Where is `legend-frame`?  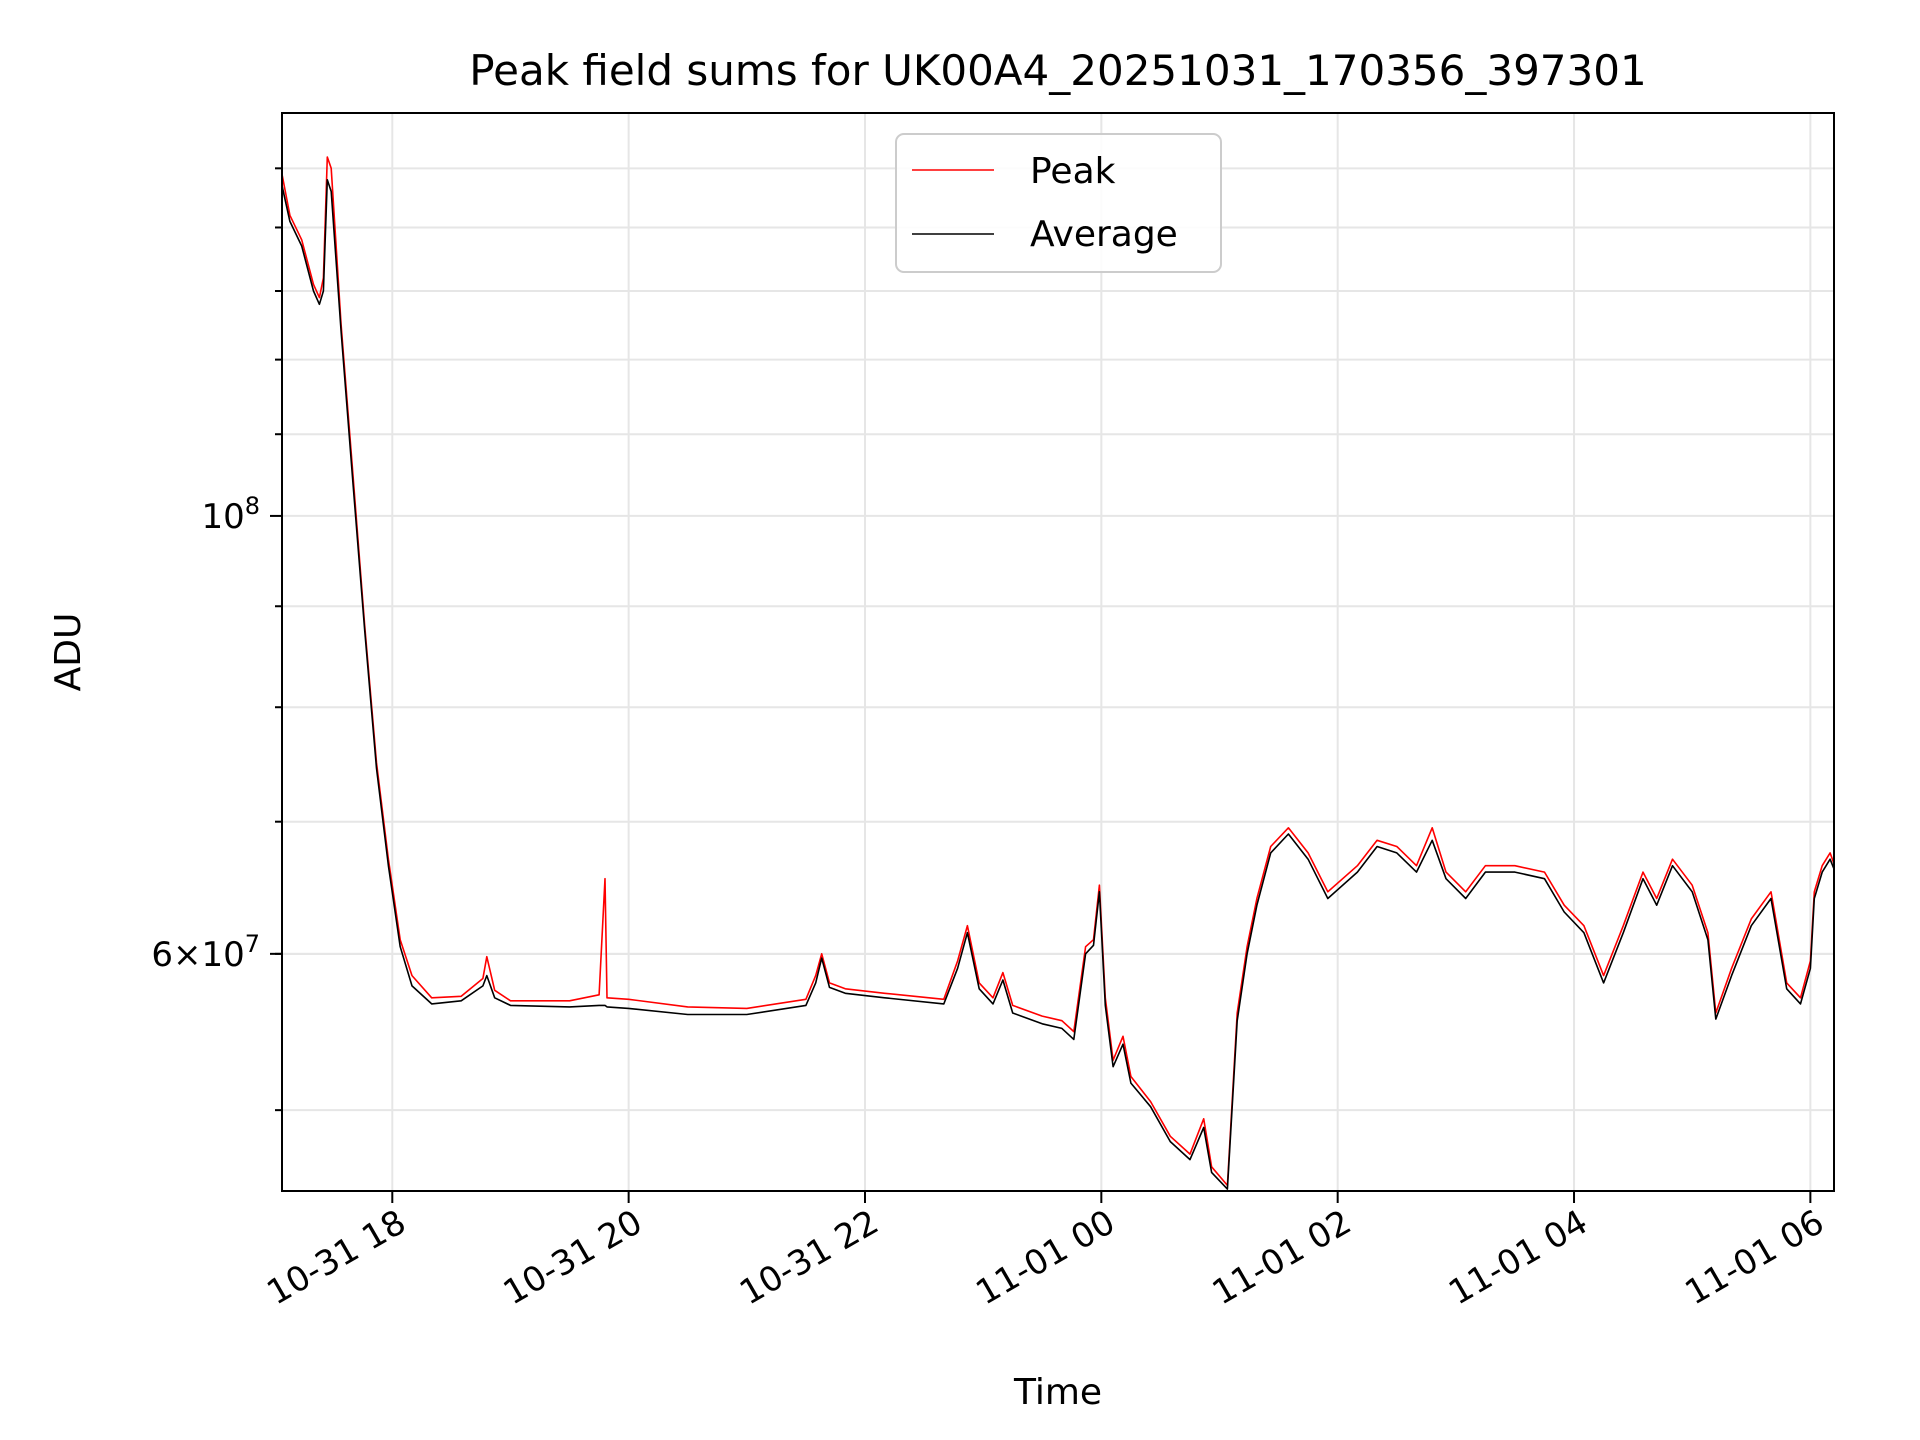
legend-frame is located at coordinates (1058, 203).